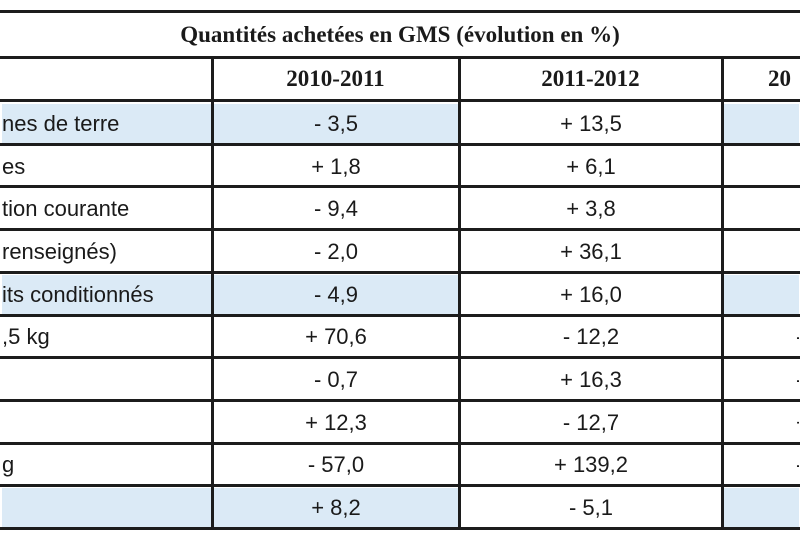 The width and height of the screenshot is (800, 550). What do you see at coordinates (591, 123) in the screenshot?
I see `table-cell: + 13,5` at bounding box center [591, 123].